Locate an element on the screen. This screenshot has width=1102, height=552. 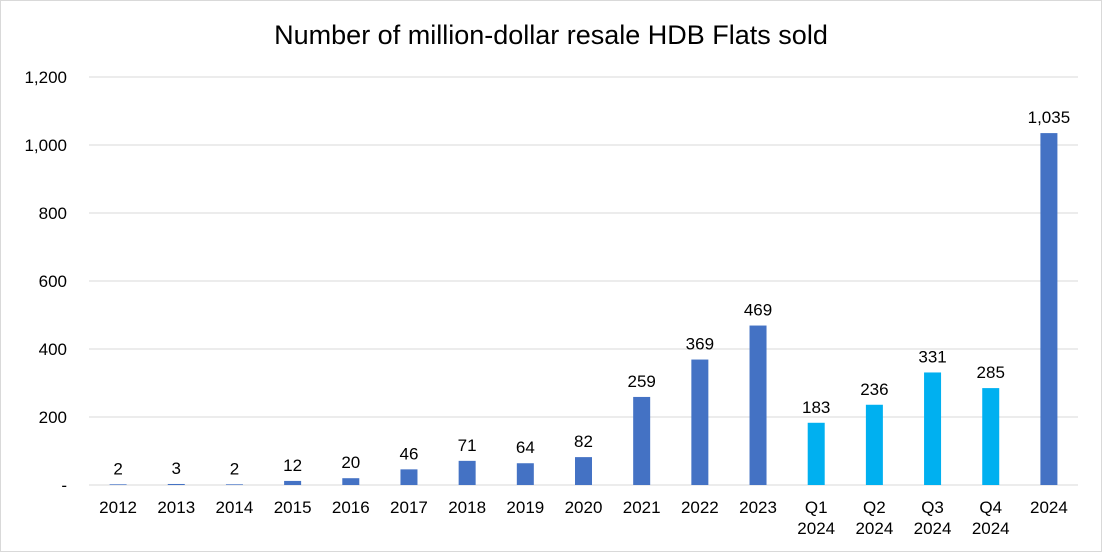
data-label: 469 is located at coordinates (758, 310).